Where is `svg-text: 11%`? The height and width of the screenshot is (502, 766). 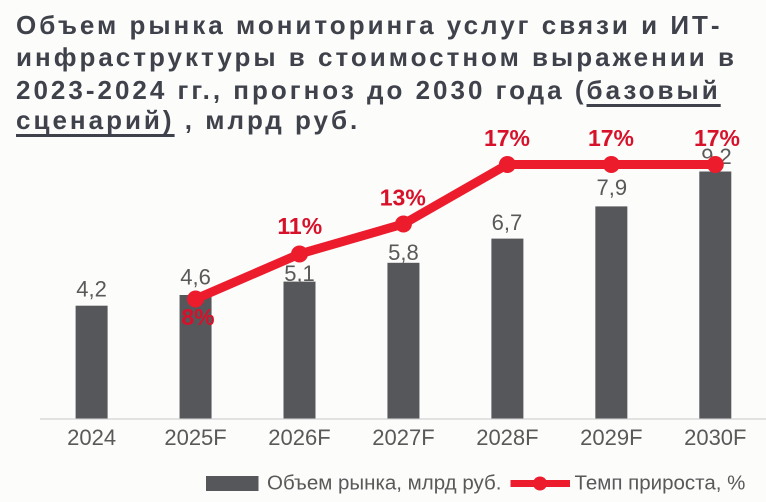 svg-text: 11% is located at coordinates (299, 226).